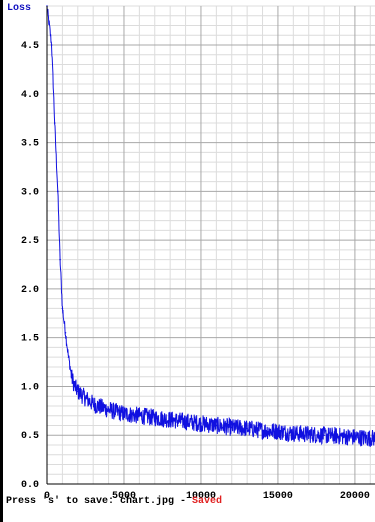 The image size is (375, 522). I want to click on x-tick-label: 10000, so click(201, 496).